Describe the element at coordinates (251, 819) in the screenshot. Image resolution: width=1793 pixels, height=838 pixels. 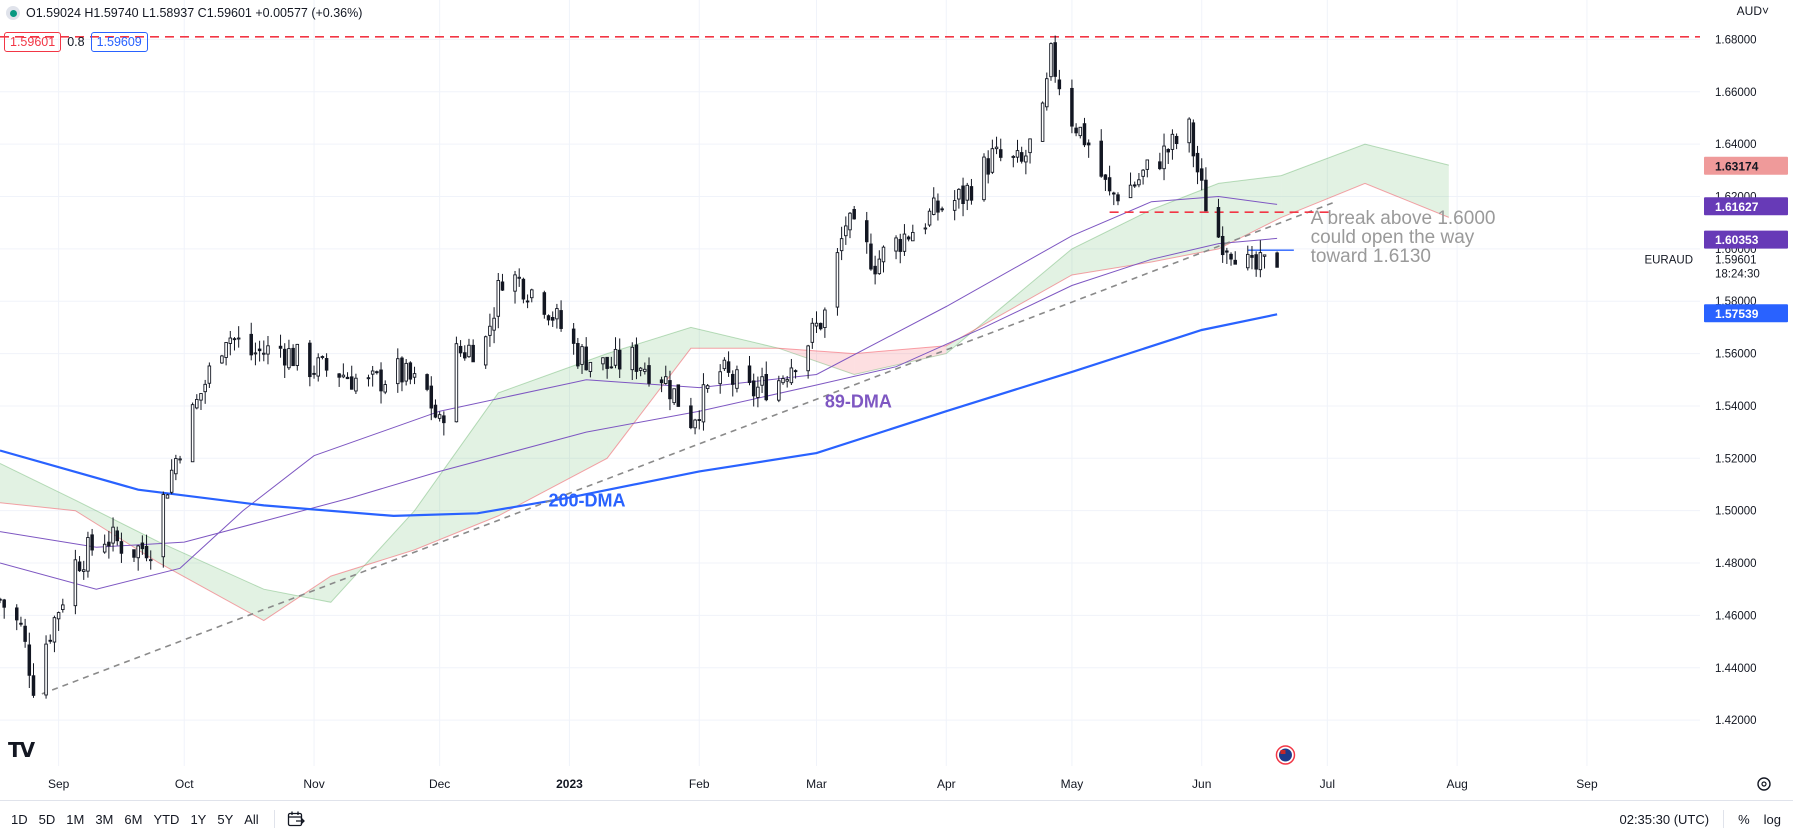
I see `range-all-button: All` at that location.